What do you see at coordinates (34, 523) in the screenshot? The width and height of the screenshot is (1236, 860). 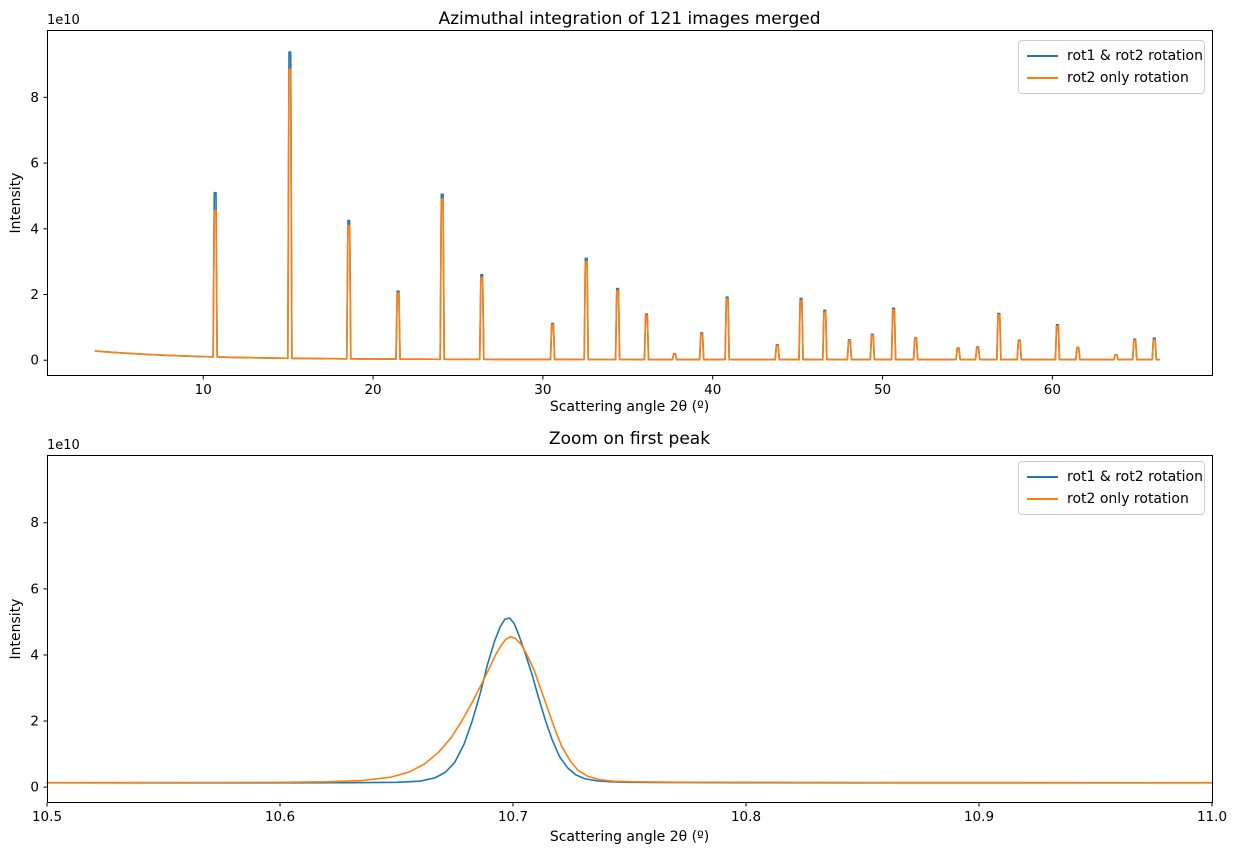 I see `bottom-y-tick-label: 8` at bounding box center [34, 523].